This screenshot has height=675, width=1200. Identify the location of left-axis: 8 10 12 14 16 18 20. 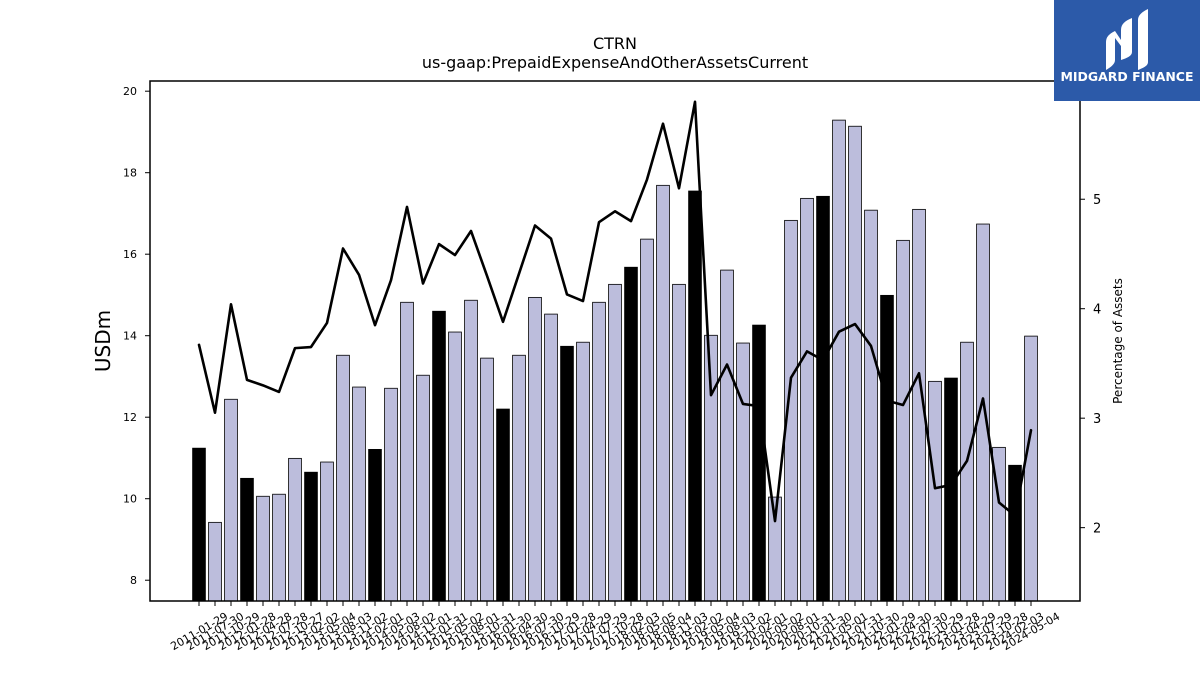
(136, 336).